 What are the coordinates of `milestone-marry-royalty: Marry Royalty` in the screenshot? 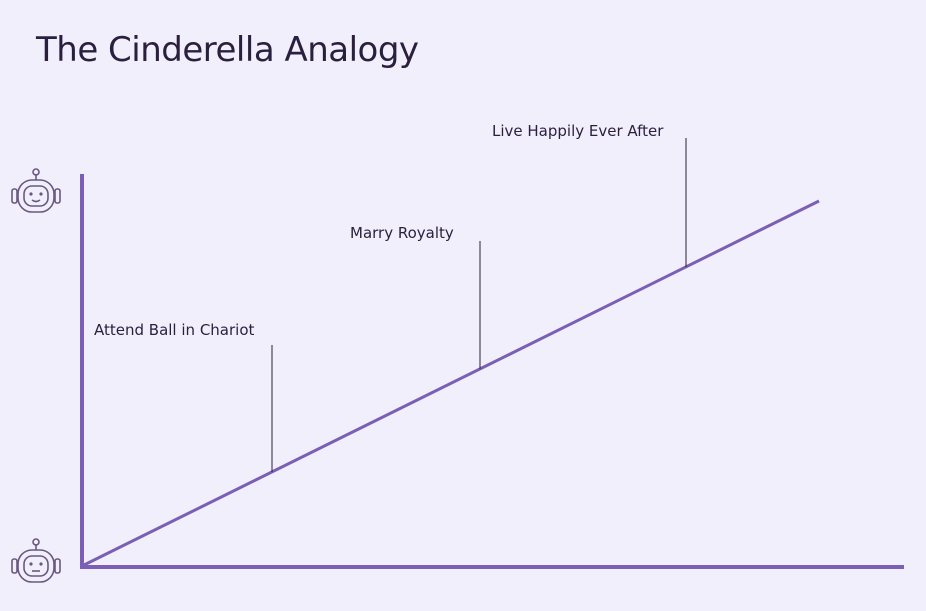 It's located at (415, 296).